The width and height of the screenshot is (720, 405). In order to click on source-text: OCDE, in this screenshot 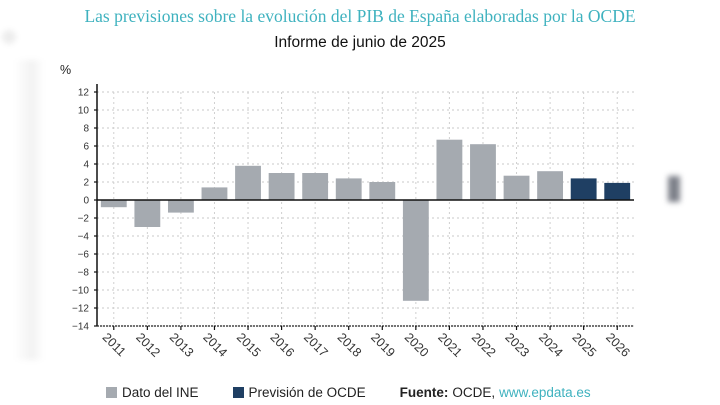, I will do `click(474, 392)`.